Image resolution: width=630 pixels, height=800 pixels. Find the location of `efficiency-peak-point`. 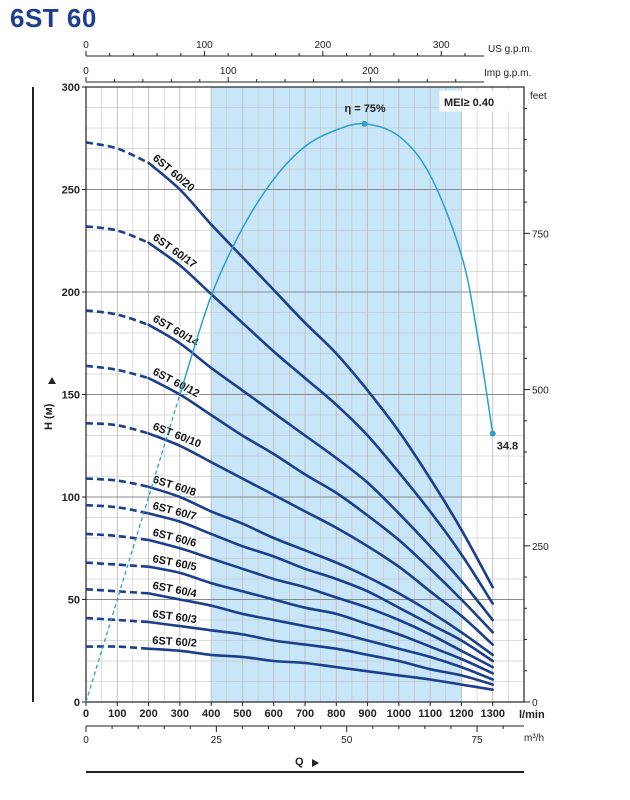

efficiency-peak-point is located at coordinates (364, 123).